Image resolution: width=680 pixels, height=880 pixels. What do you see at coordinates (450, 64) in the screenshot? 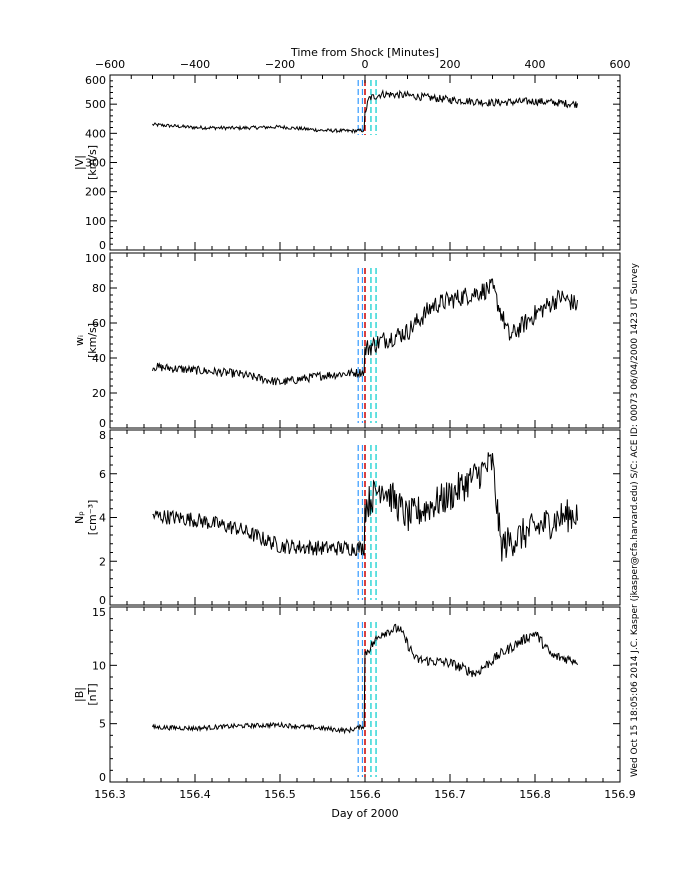
I see `top-x-tick-label: 200` at bounding box center [450, 64].